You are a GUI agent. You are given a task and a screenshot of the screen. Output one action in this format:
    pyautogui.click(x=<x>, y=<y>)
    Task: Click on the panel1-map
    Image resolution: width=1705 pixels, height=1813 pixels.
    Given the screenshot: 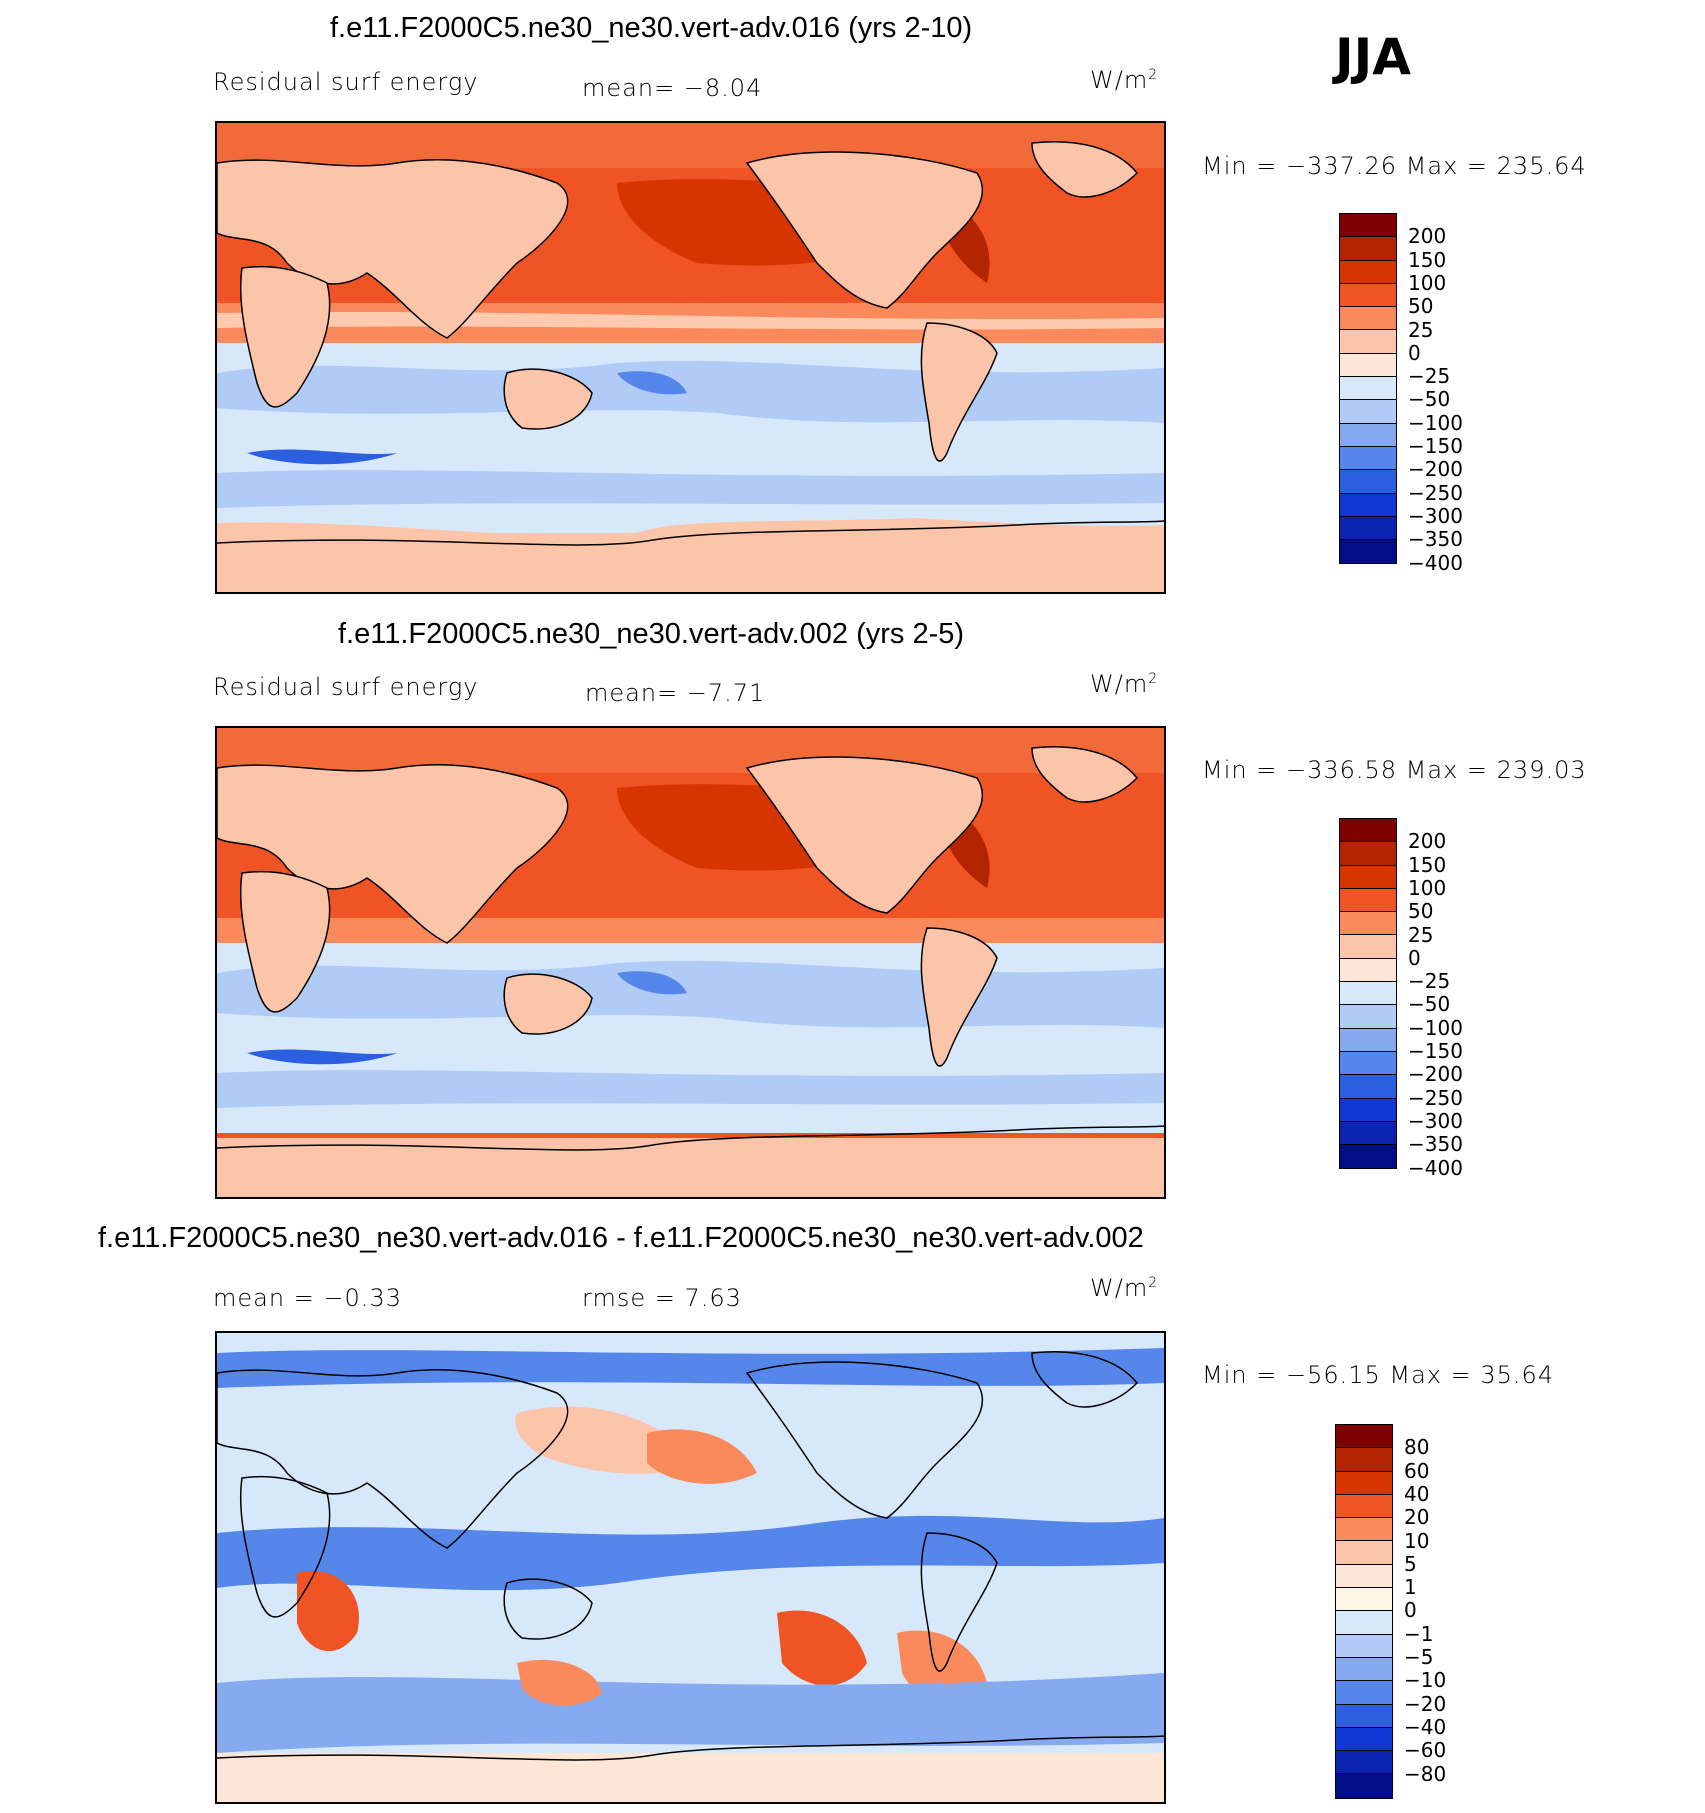 What is the action you would take?
    pyautogui.click(x=690, y=357)
    